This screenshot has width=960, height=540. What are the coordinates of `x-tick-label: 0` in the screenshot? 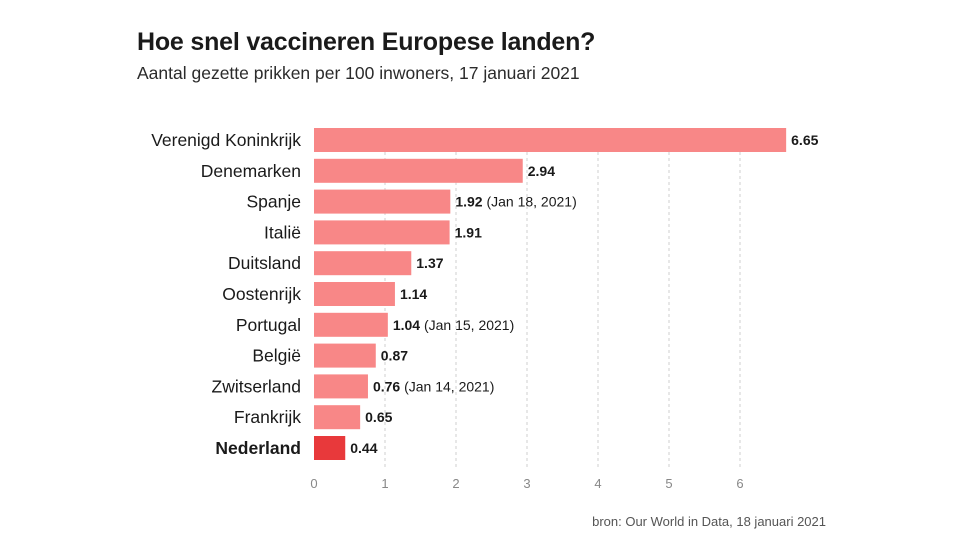 It's located at (313, 483).